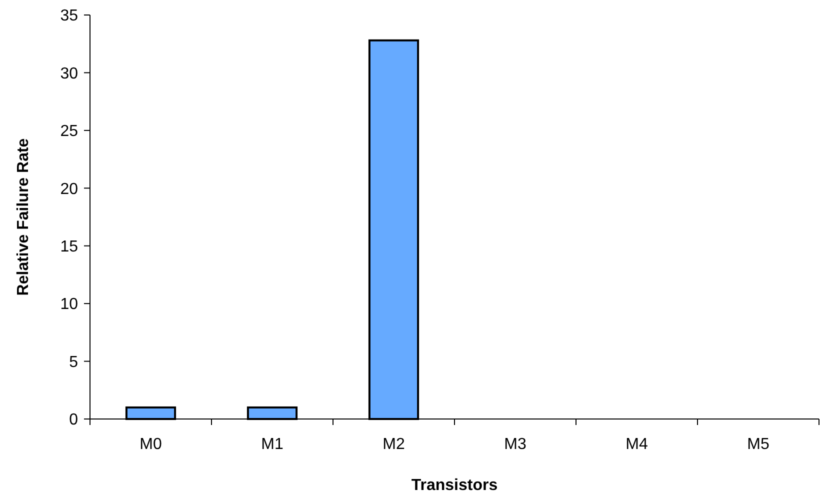 Image resolution: width=827 pixels, height=503 pixels. What do you see at coordinates (272, 444) in the screenshot?
I see `x-tick-label: M1` at bounding box center [272, 444].